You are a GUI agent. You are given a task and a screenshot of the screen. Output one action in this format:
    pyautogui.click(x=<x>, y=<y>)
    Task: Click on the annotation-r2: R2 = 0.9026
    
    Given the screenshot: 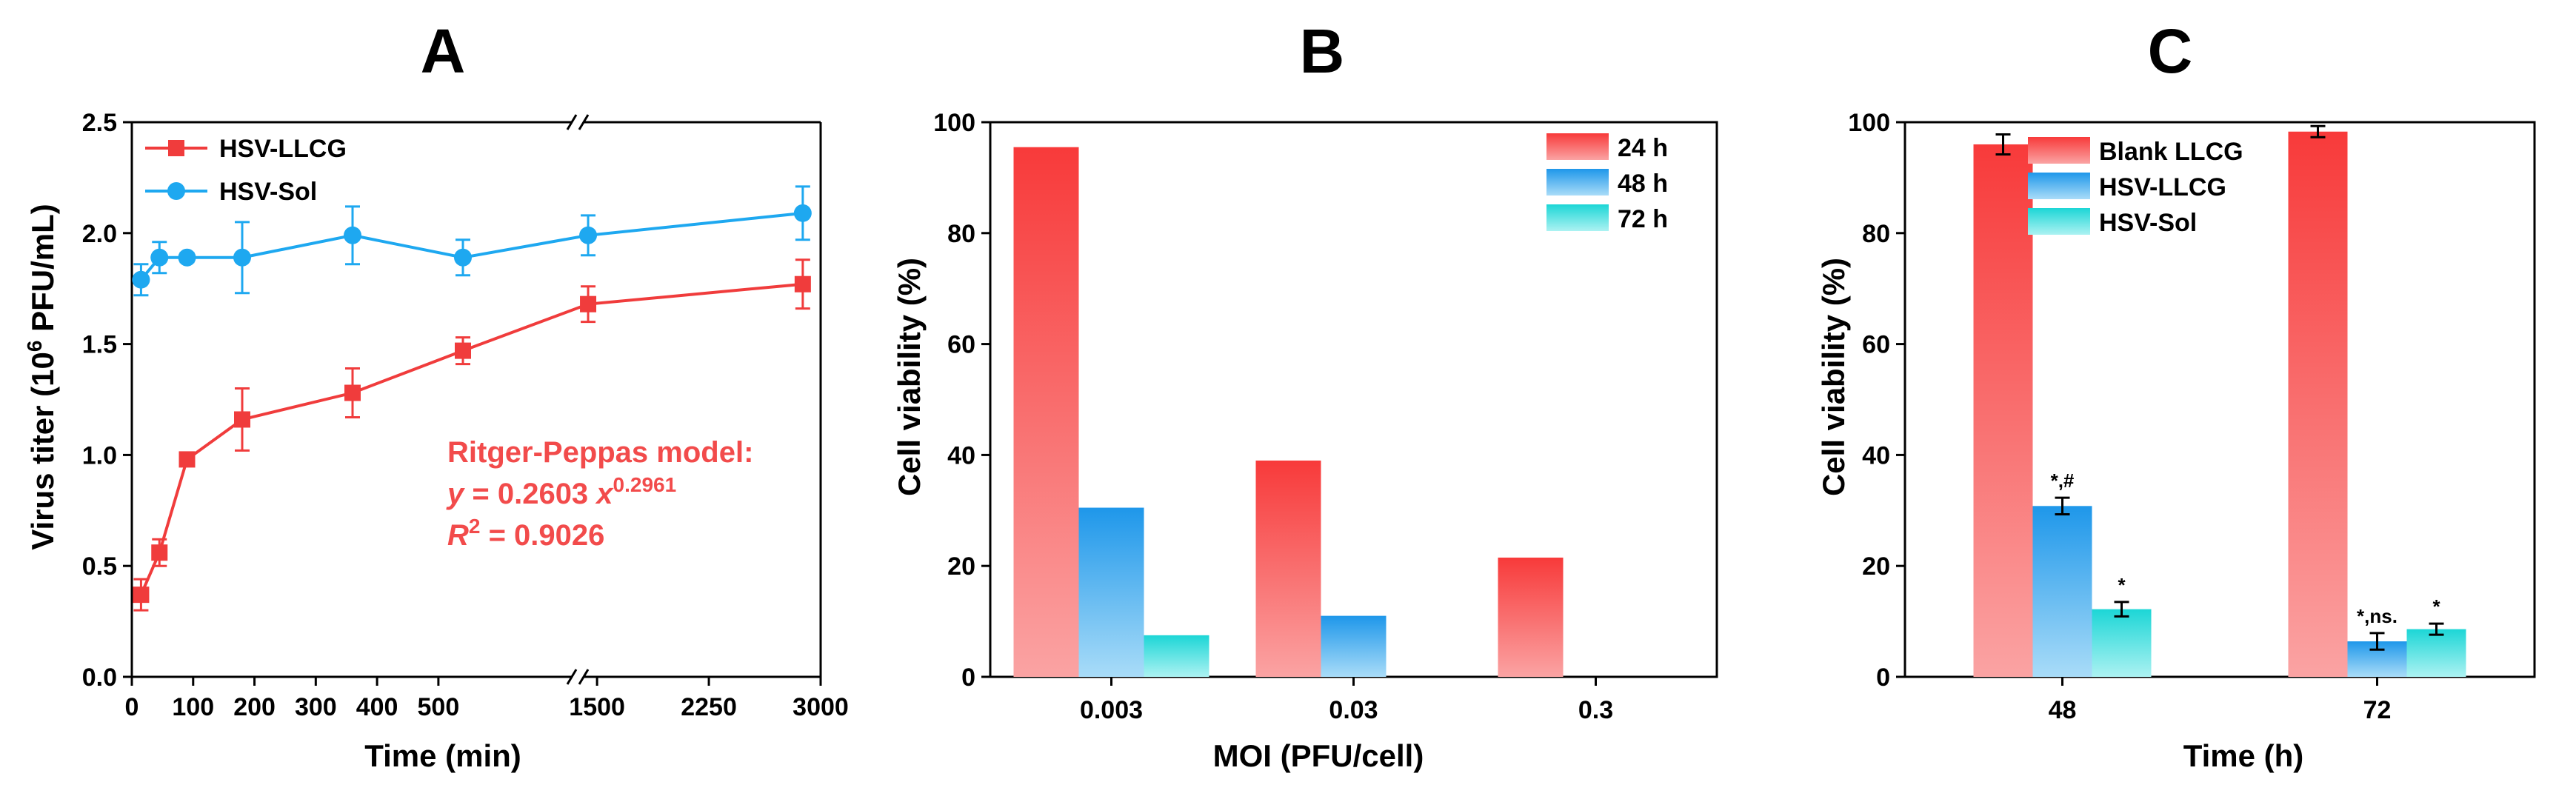 What is the action you would take?
    pyautogui.click(x=525, y=533)
    